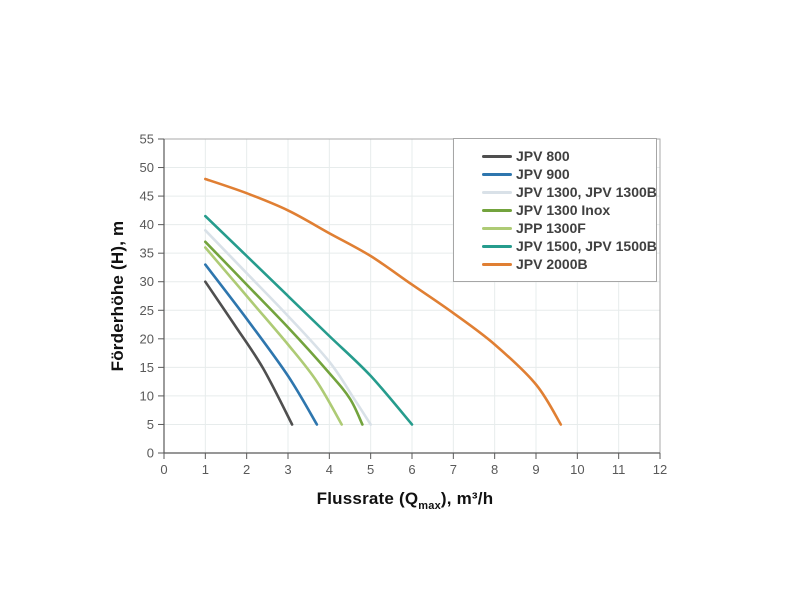 Image resolution: width=800 pixels, height=600 pixels. I want to click on y-tick-label: 45, so click(147, 196).